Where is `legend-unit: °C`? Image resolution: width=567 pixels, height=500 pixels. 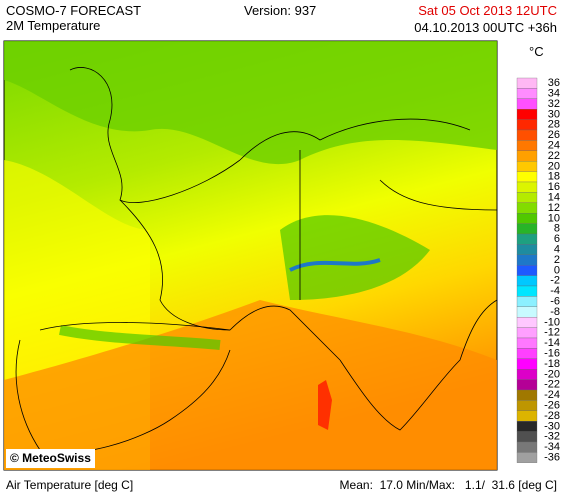
legend-unit: °C is located at coordinates (536, 51).